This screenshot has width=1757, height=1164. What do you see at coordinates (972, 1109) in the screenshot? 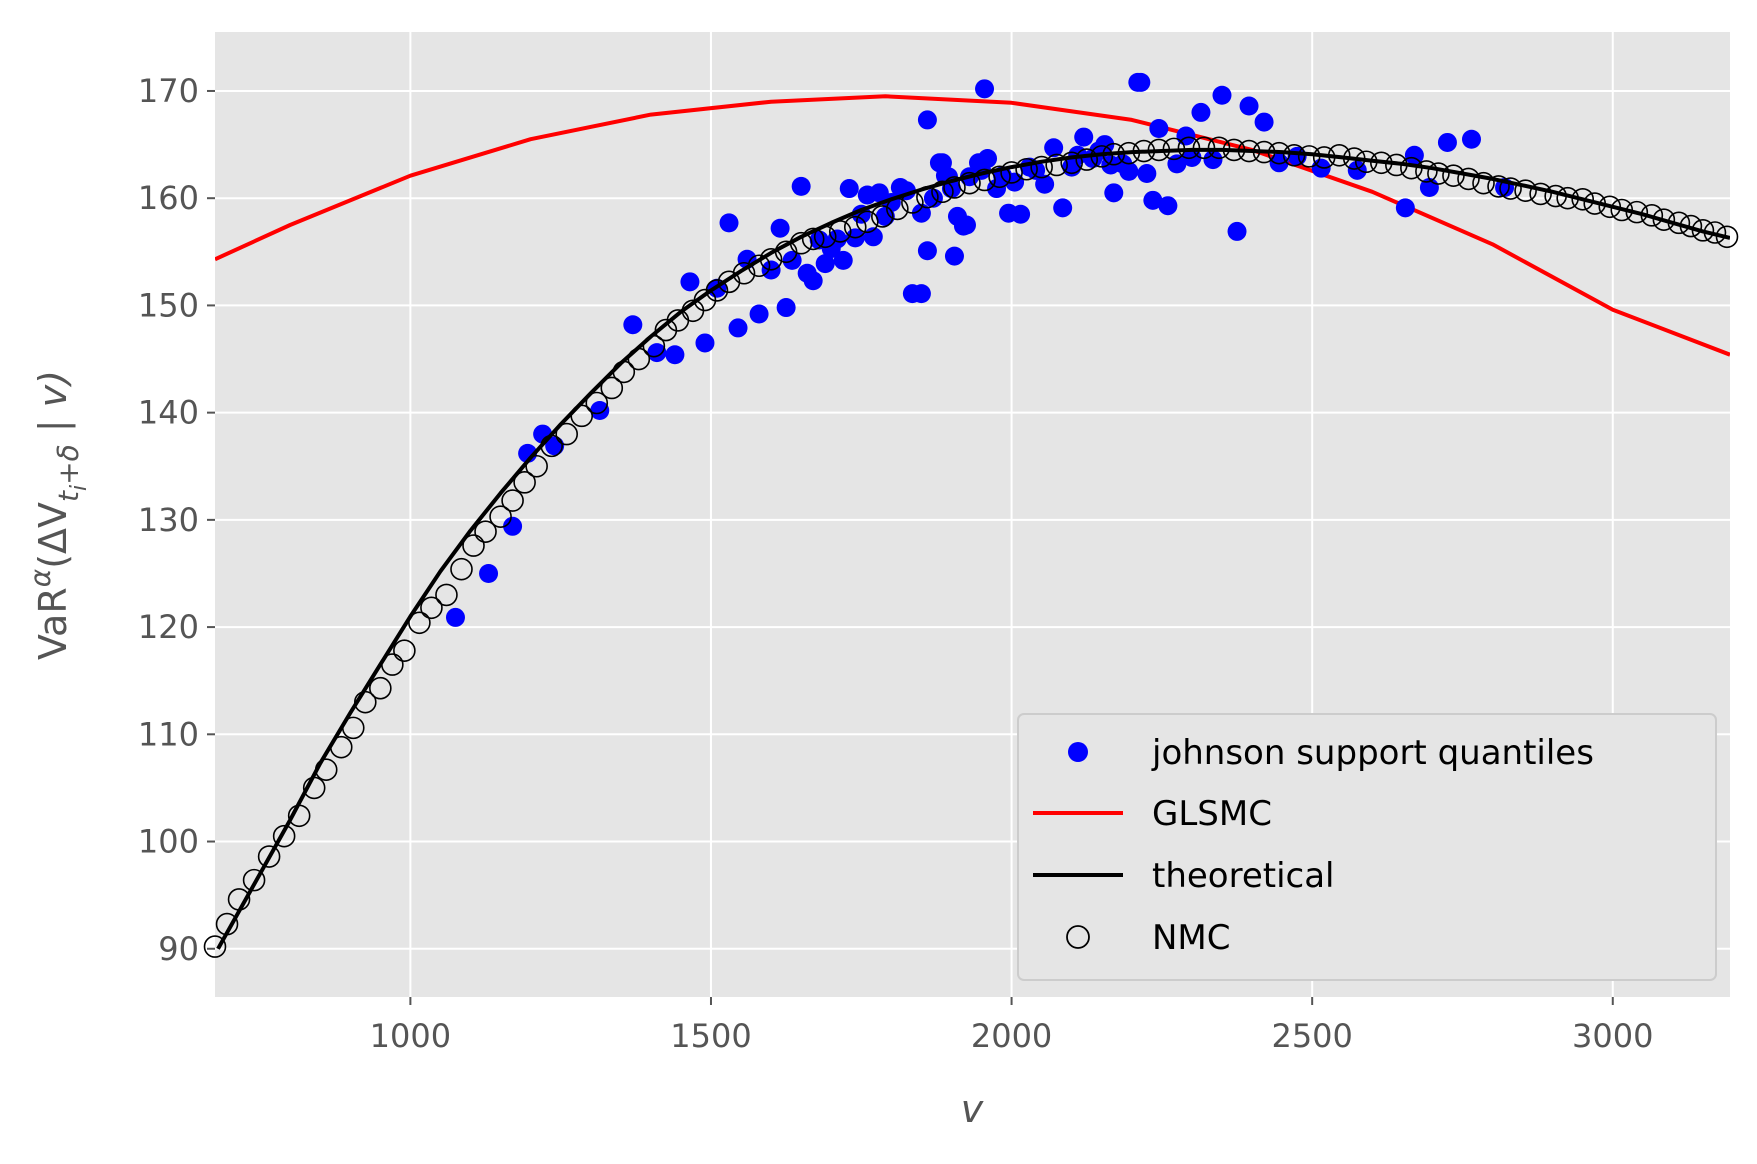
I see `x-axis-label: v` at bounding box center [972, 1109].